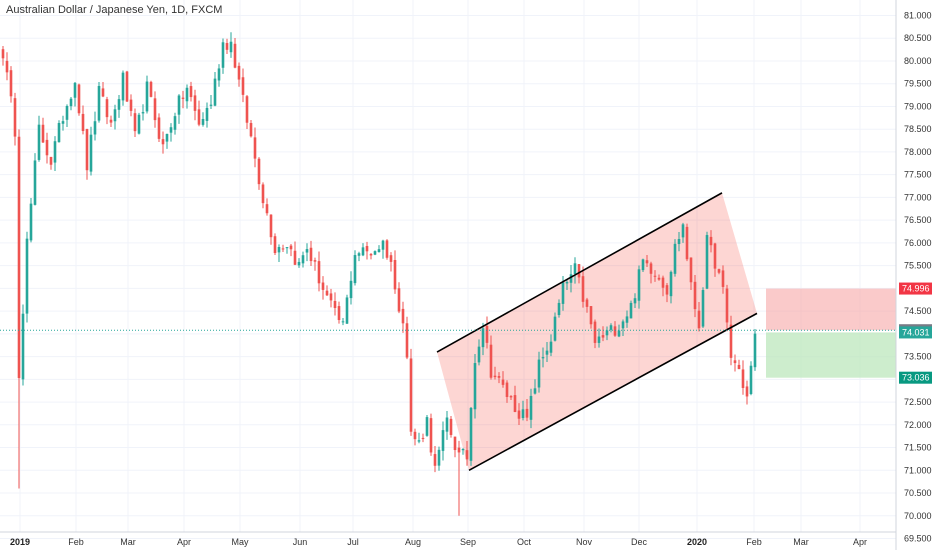 The height and width of the screenshot is (550, 932). I want to click on x-tick-label: Mar, so click(128, 542).